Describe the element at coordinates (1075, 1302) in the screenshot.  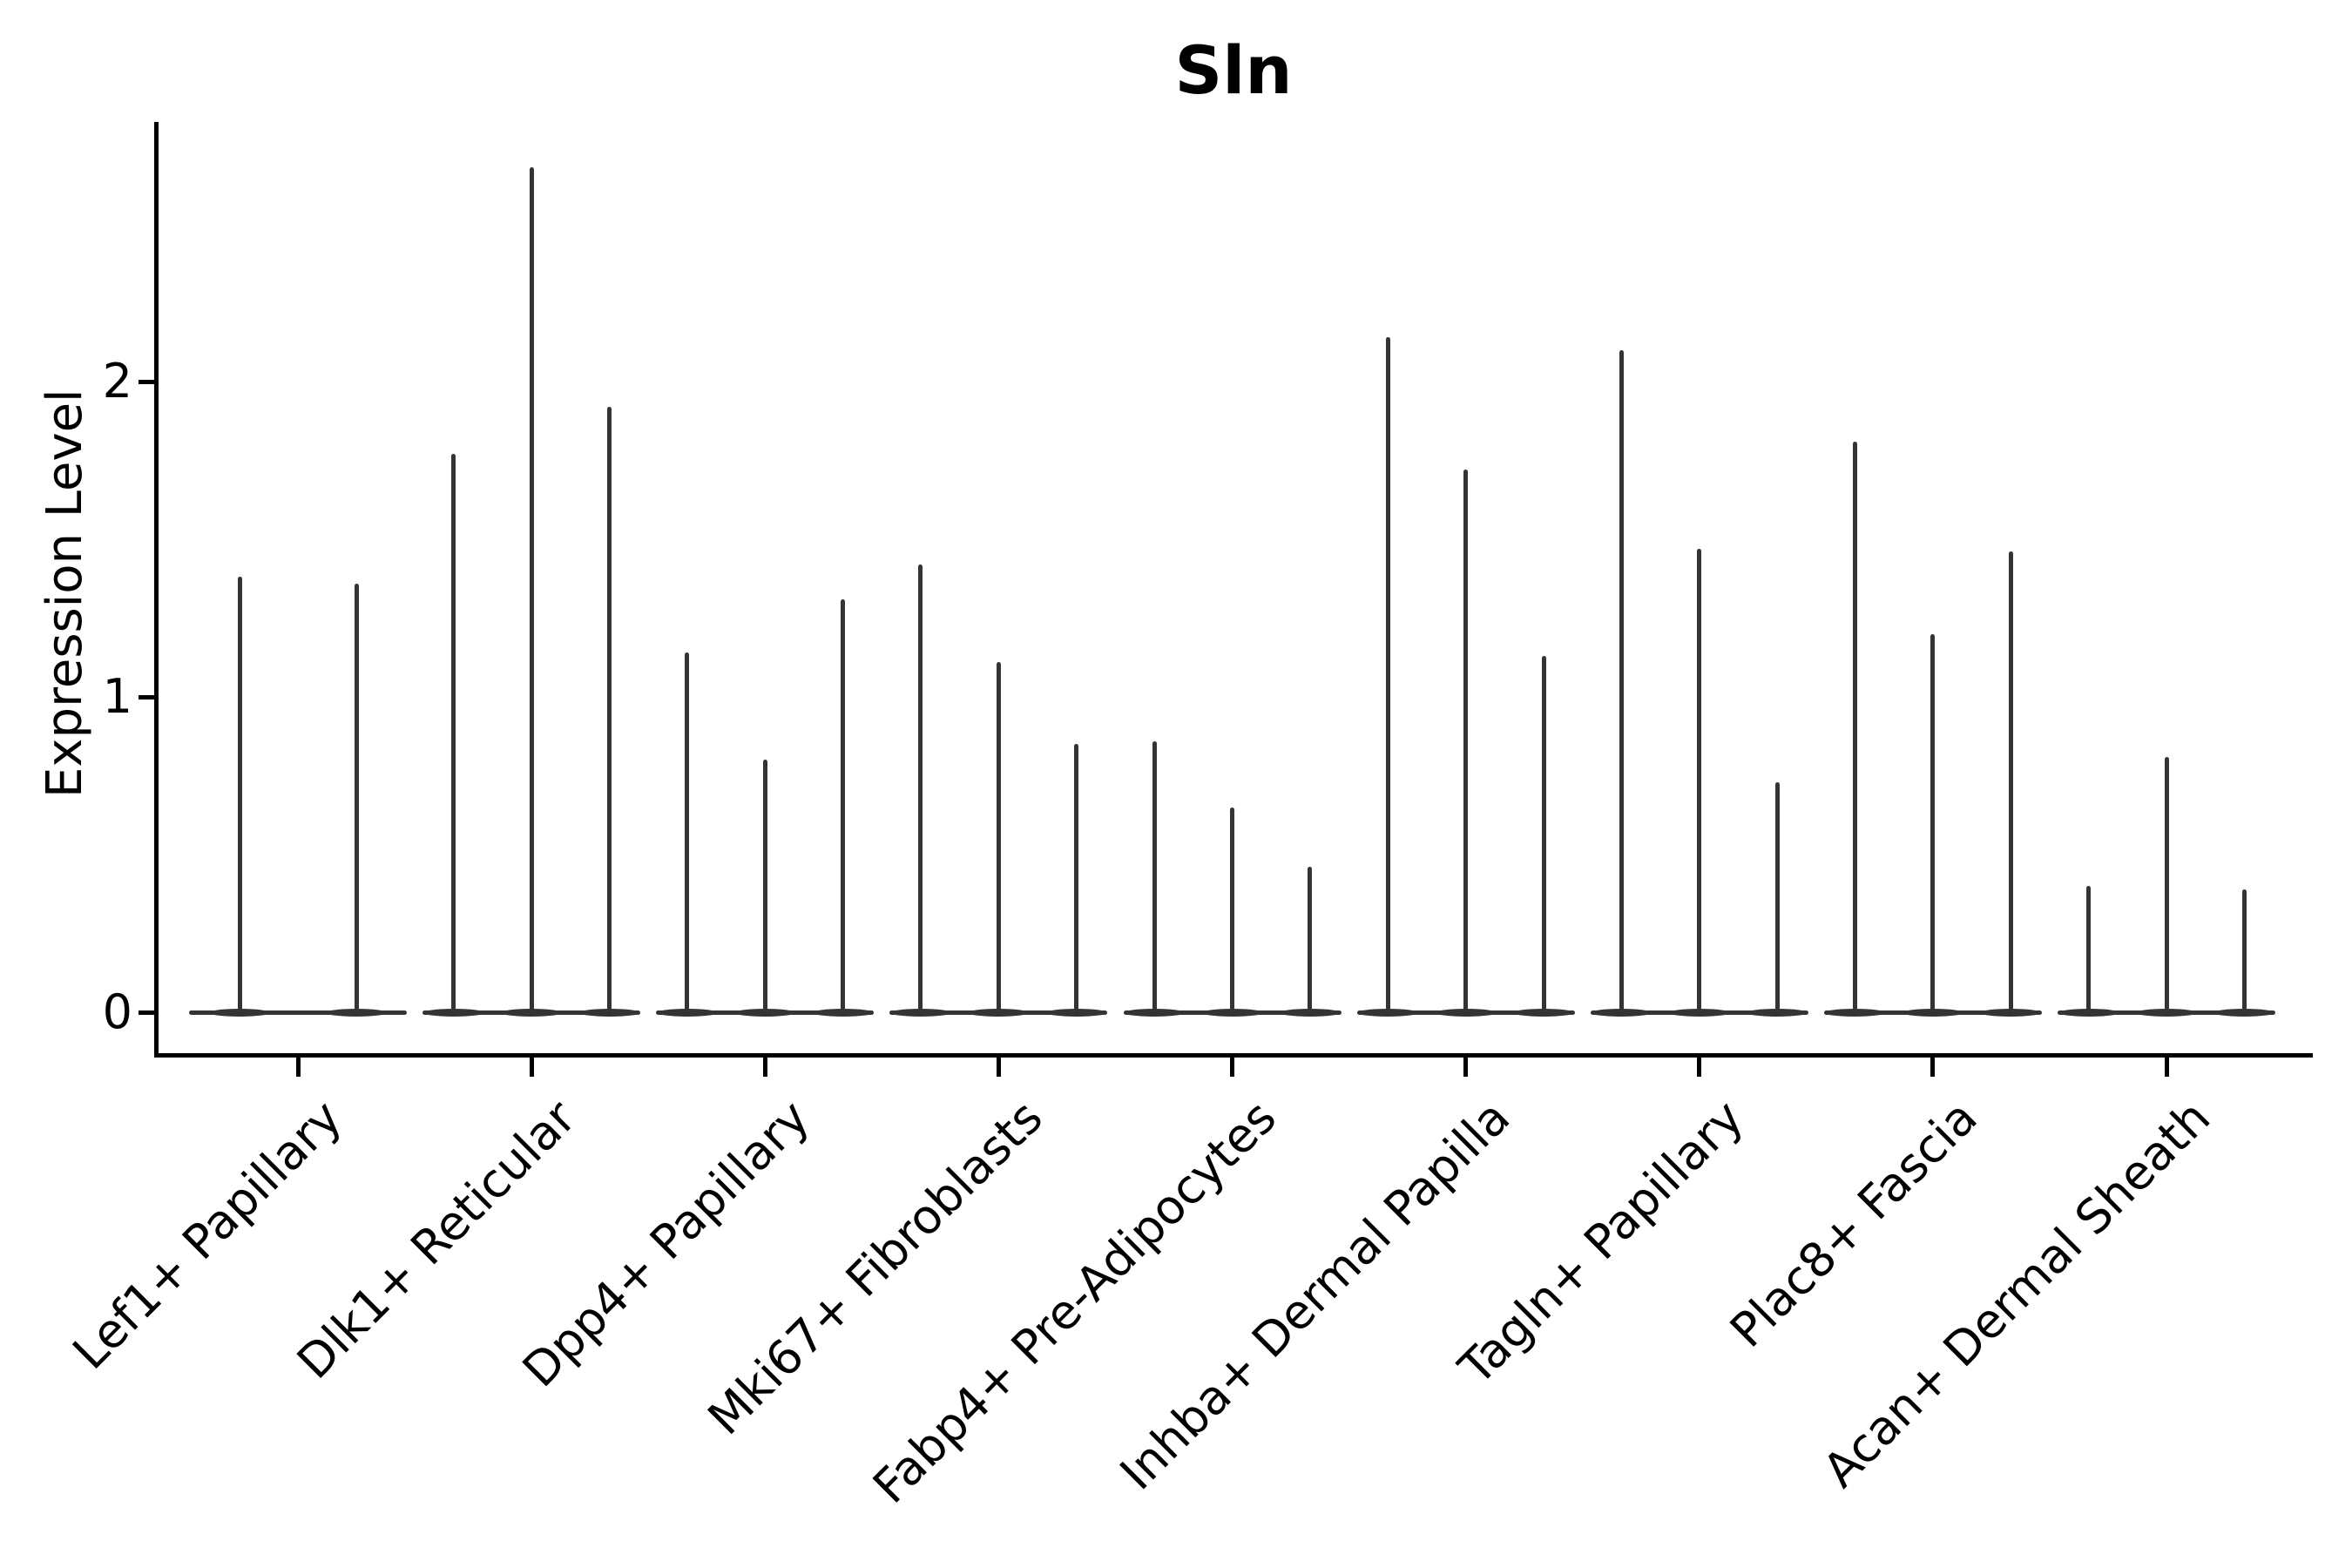
I see `x-category-label: Fabp4+ Pre-Adipocytes` at that location.